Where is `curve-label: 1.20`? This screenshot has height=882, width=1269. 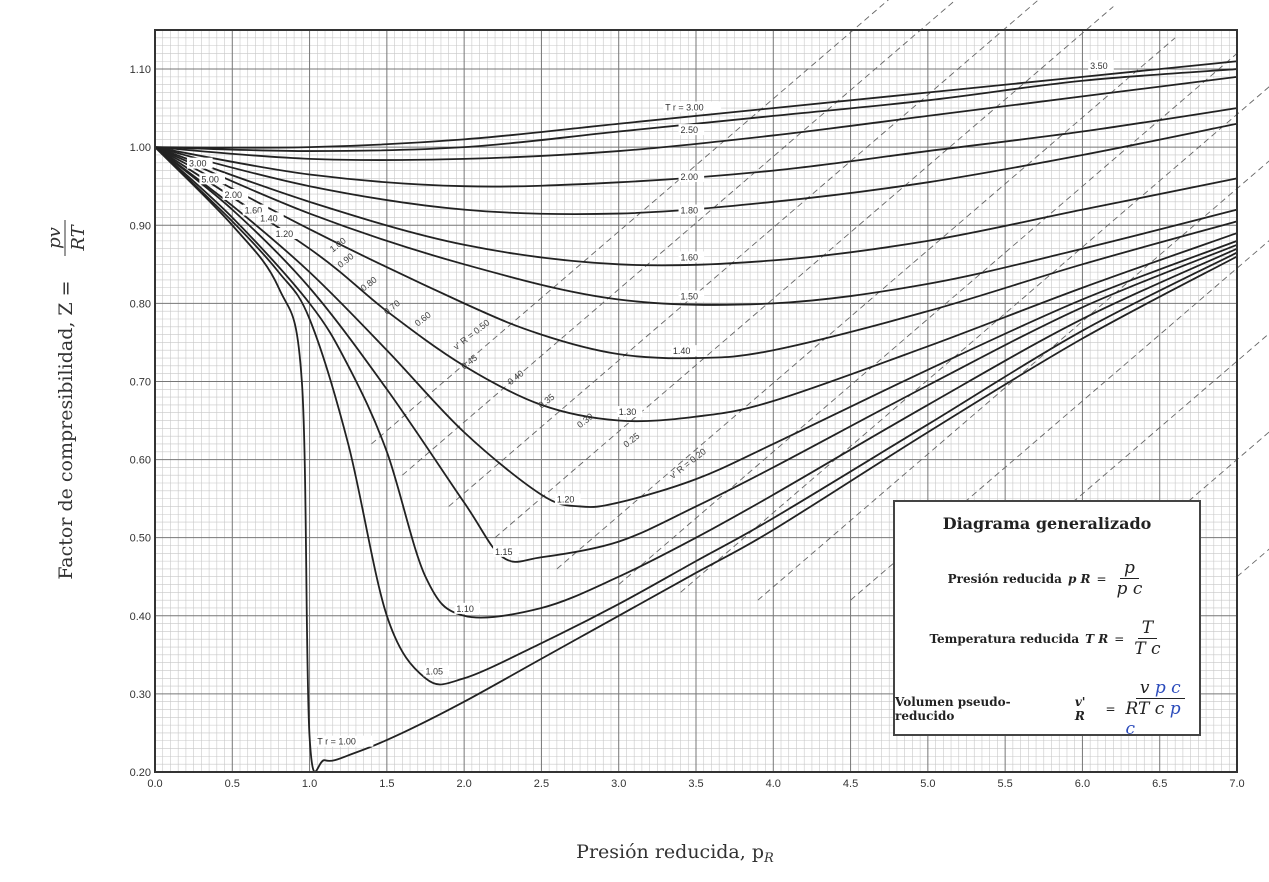
curve-label: 1.20 is located at coordinates (566, 500).